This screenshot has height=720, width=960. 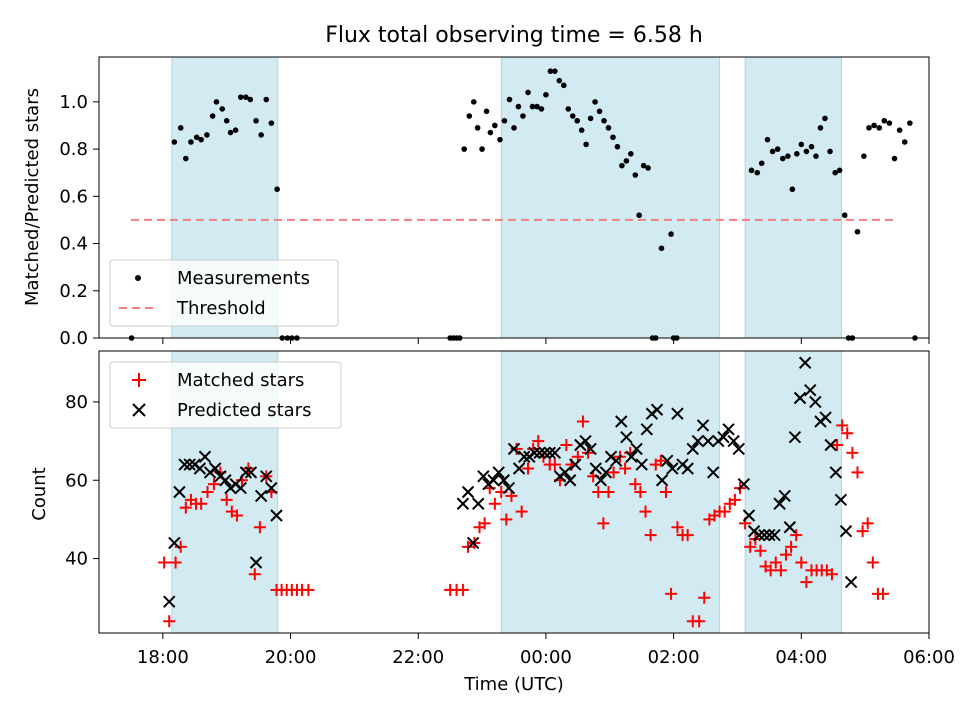 I want to click on x-tick-label: 04:00, so click(x=801, y=657).